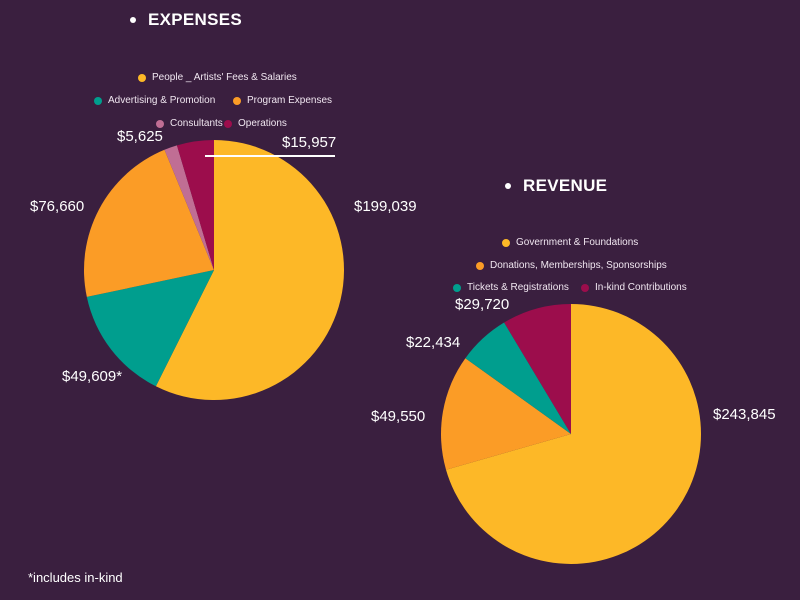 This screenshot has width=800, height=600. Describe the element at coordinates (641, 287) in the screenshot. I see `legend-label: In-kind Contributions` at that location.